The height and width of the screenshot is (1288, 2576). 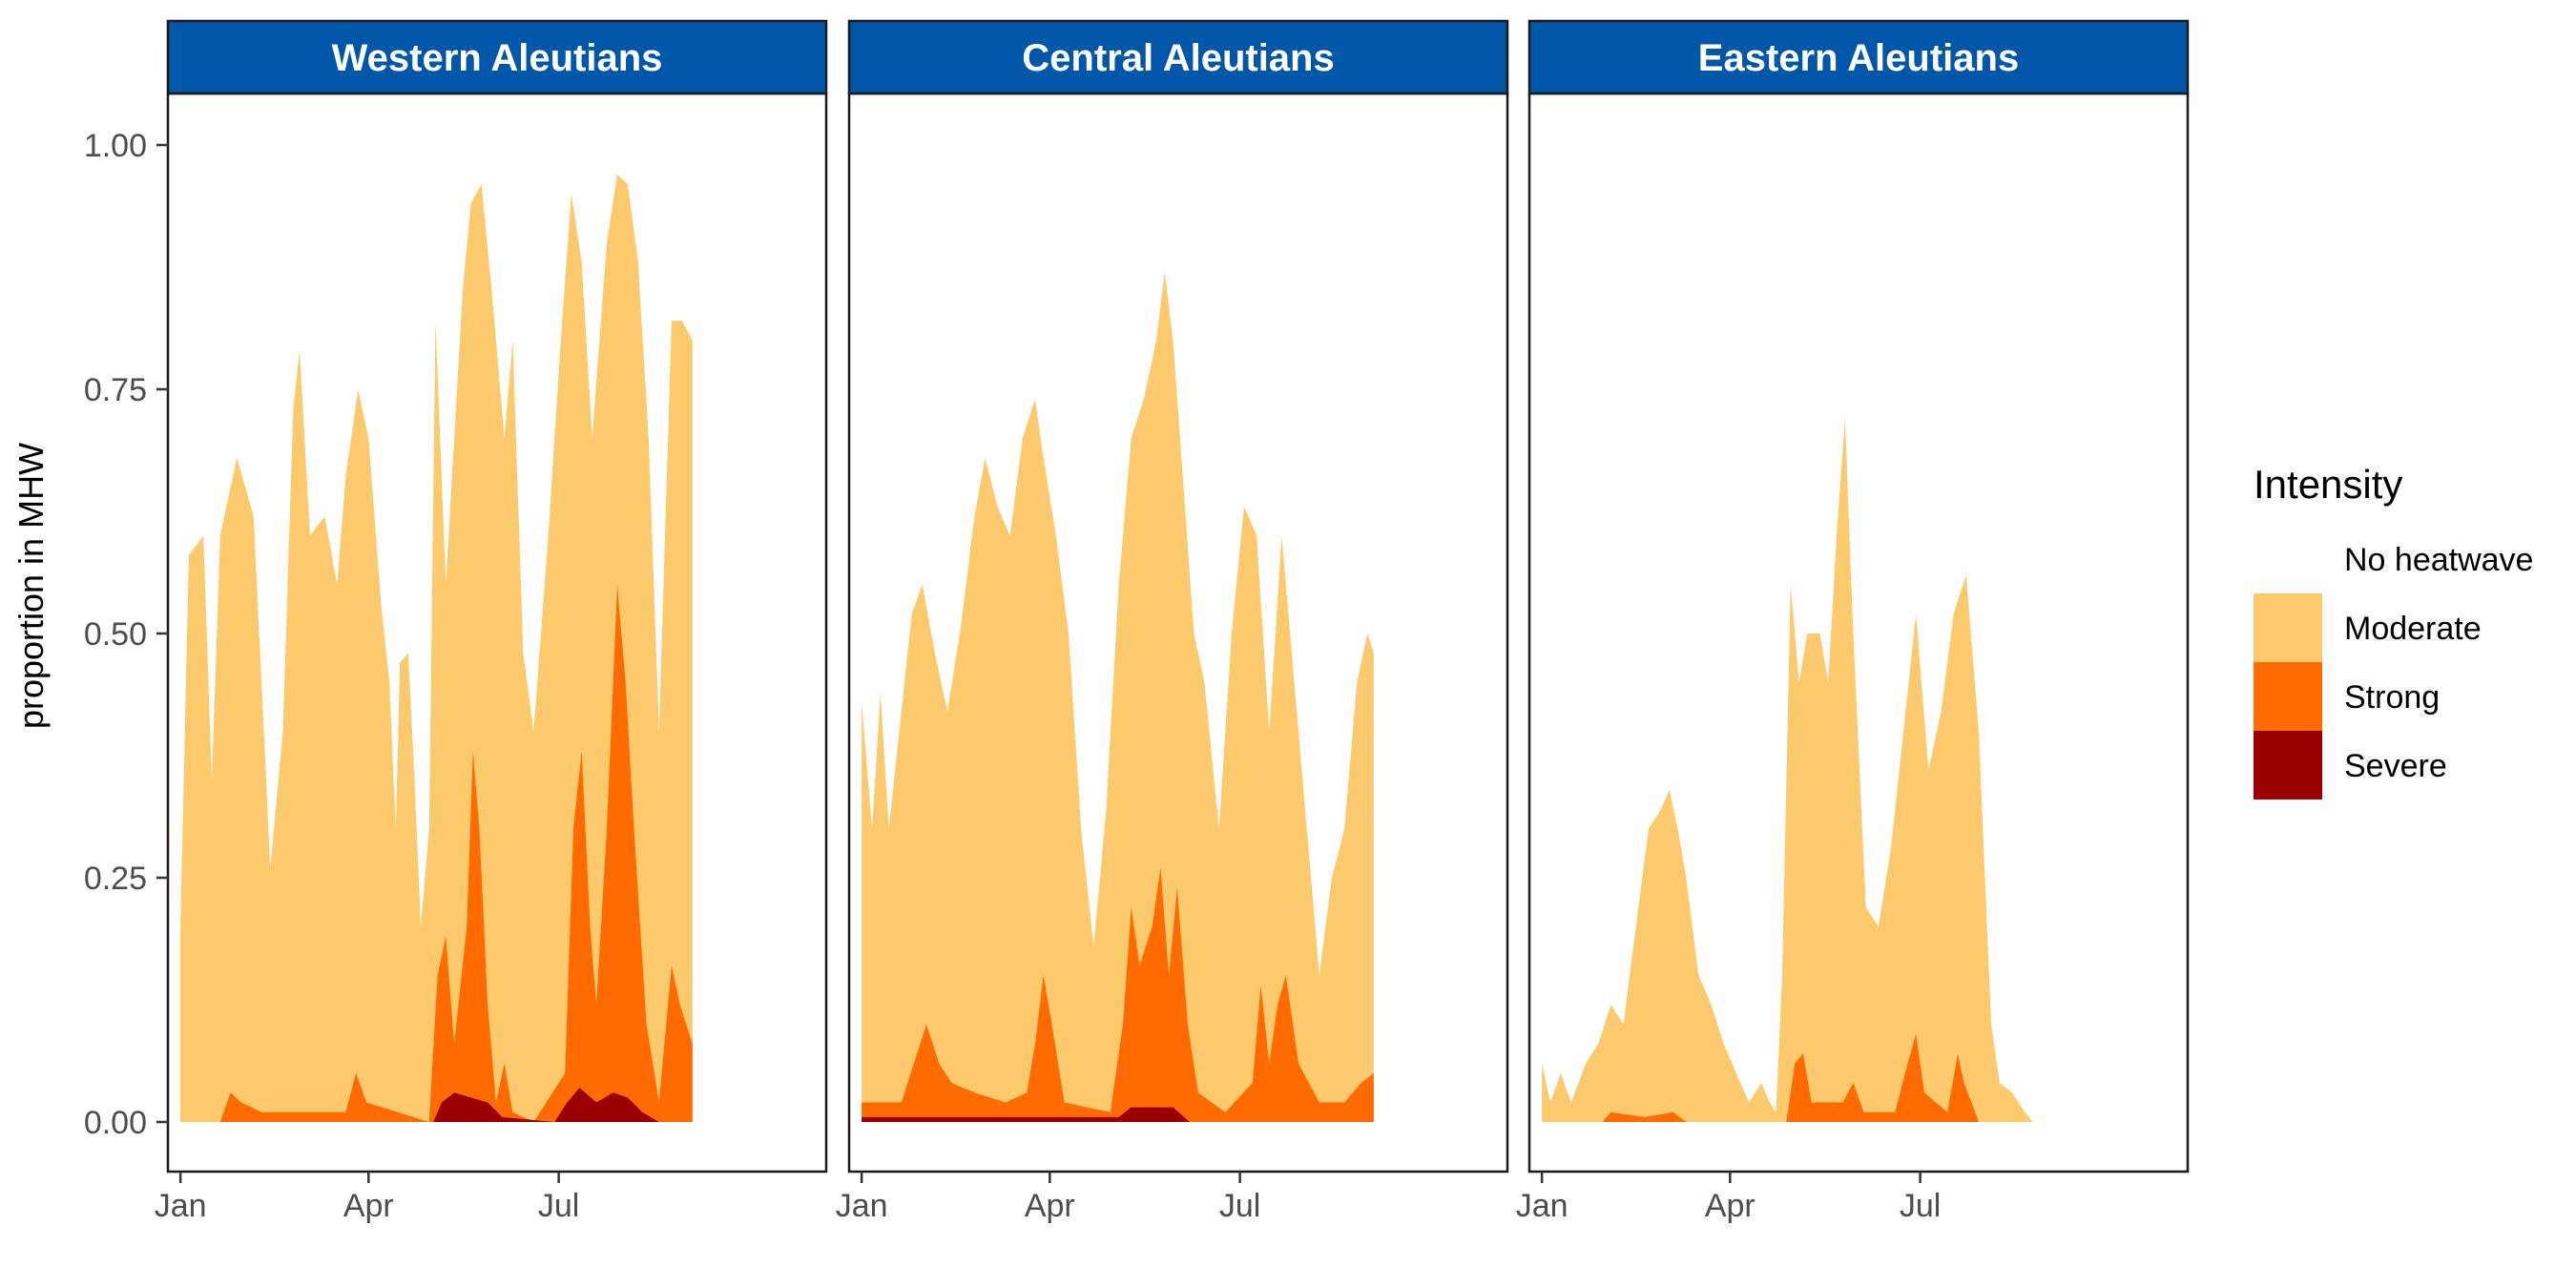 What do you see at coordinates (31, 586) in the screenshot?
I see `y-axis-title: proportion in MHW` at bounding box center [31, 586].